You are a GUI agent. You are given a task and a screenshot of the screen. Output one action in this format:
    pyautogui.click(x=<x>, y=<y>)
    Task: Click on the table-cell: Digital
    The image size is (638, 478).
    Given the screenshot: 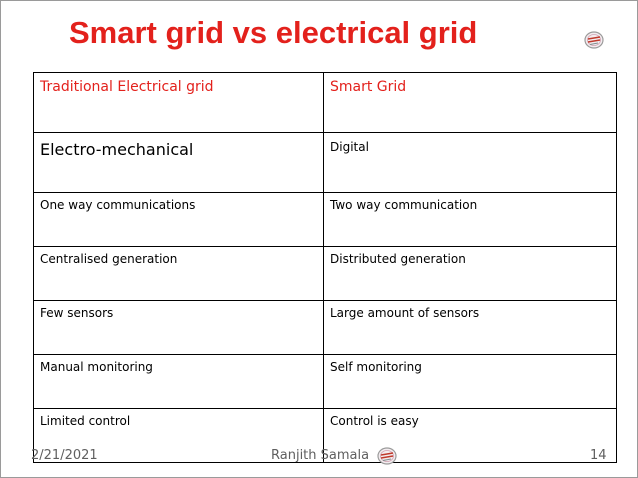 What is the action you would take?
    pyautogui.click(x=470, y=162)
    